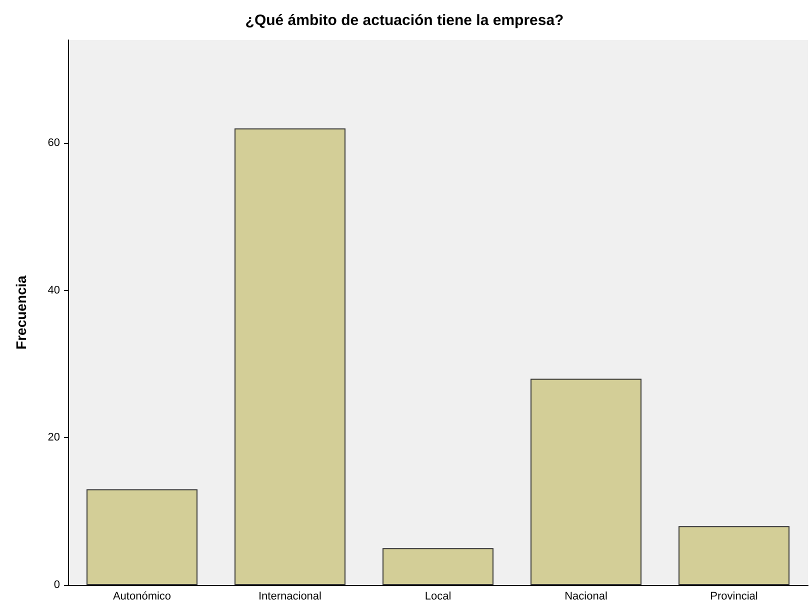 This screenshot has width=809, height=612. What do you see at coordinates (734, 596) in the screenshot?
I see `x-tick-label: Provincial` at bounding box center [734, 596].